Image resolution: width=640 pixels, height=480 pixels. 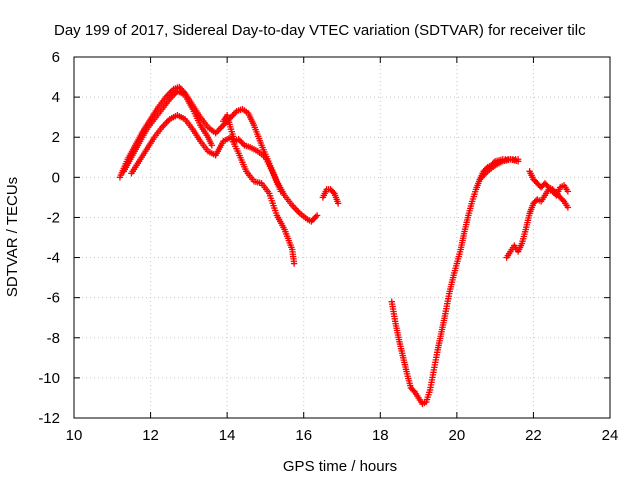 What do you see at coordinates (49, 378) in the screenshot?
I see `y-tick-label: -10` at bounding box center [49, 378].